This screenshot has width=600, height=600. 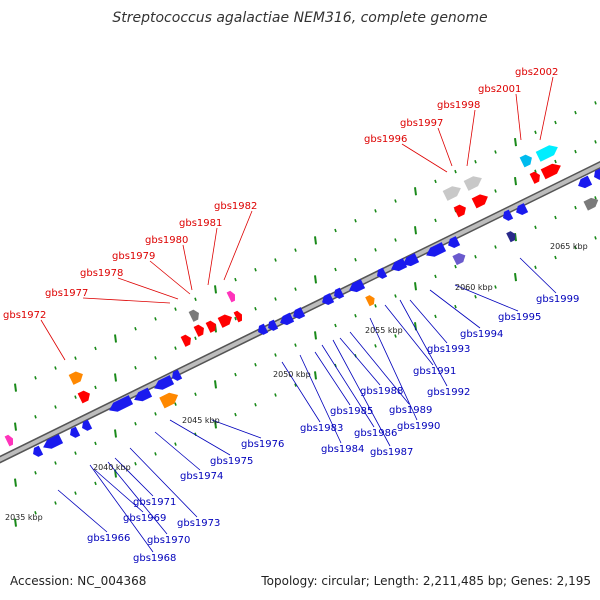 I want to click on gene-label-gbs1993: gbs1993, so click(x=448, y=349).